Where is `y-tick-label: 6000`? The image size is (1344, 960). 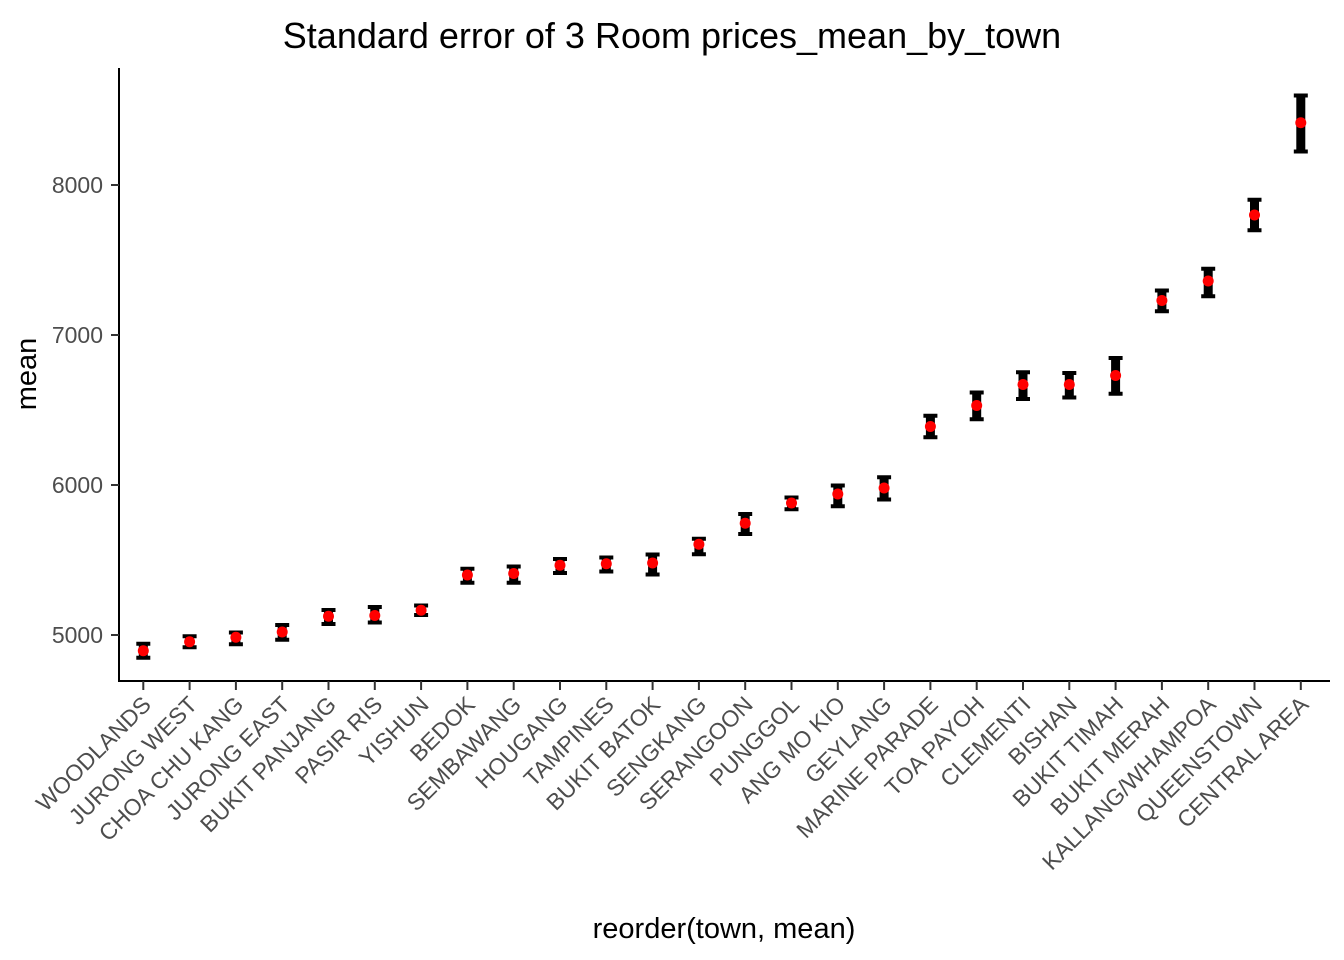
y-tick-label: 6000 is located at coordinates (77, 485).